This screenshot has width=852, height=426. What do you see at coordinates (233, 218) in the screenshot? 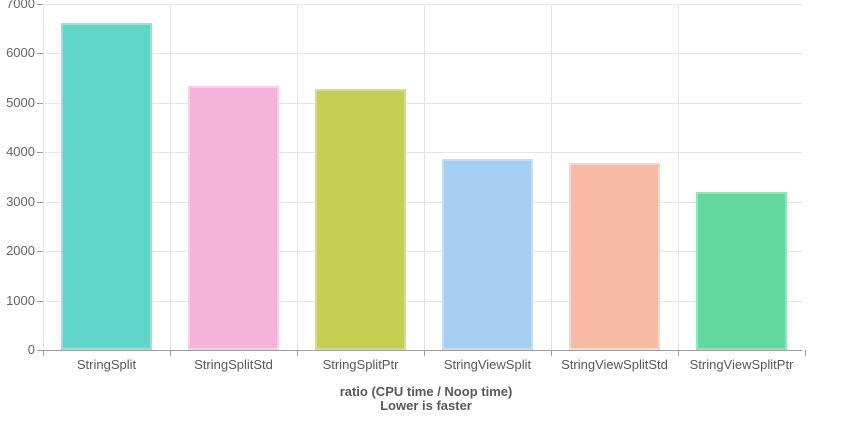
I see `bar-stringsplitstd` at bounding box center [233, 218].